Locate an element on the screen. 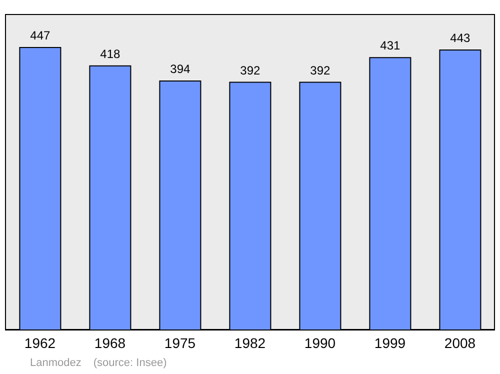  x-tick-label: 1999 is located at coordinates (390, 342).